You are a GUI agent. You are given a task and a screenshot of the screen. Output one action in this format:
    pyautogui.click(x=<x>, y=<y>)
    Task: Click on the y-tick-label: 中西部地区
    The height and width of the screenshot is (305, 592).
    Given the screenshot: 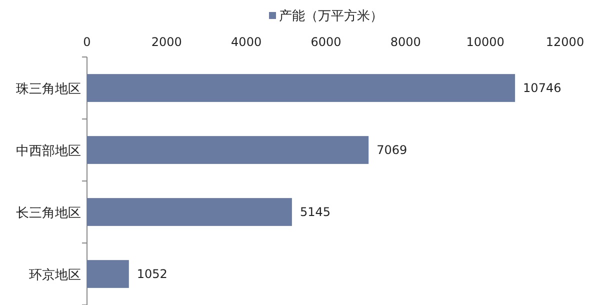 What is the action you would take?
    pyautogui.click(x=48, y=151)
    